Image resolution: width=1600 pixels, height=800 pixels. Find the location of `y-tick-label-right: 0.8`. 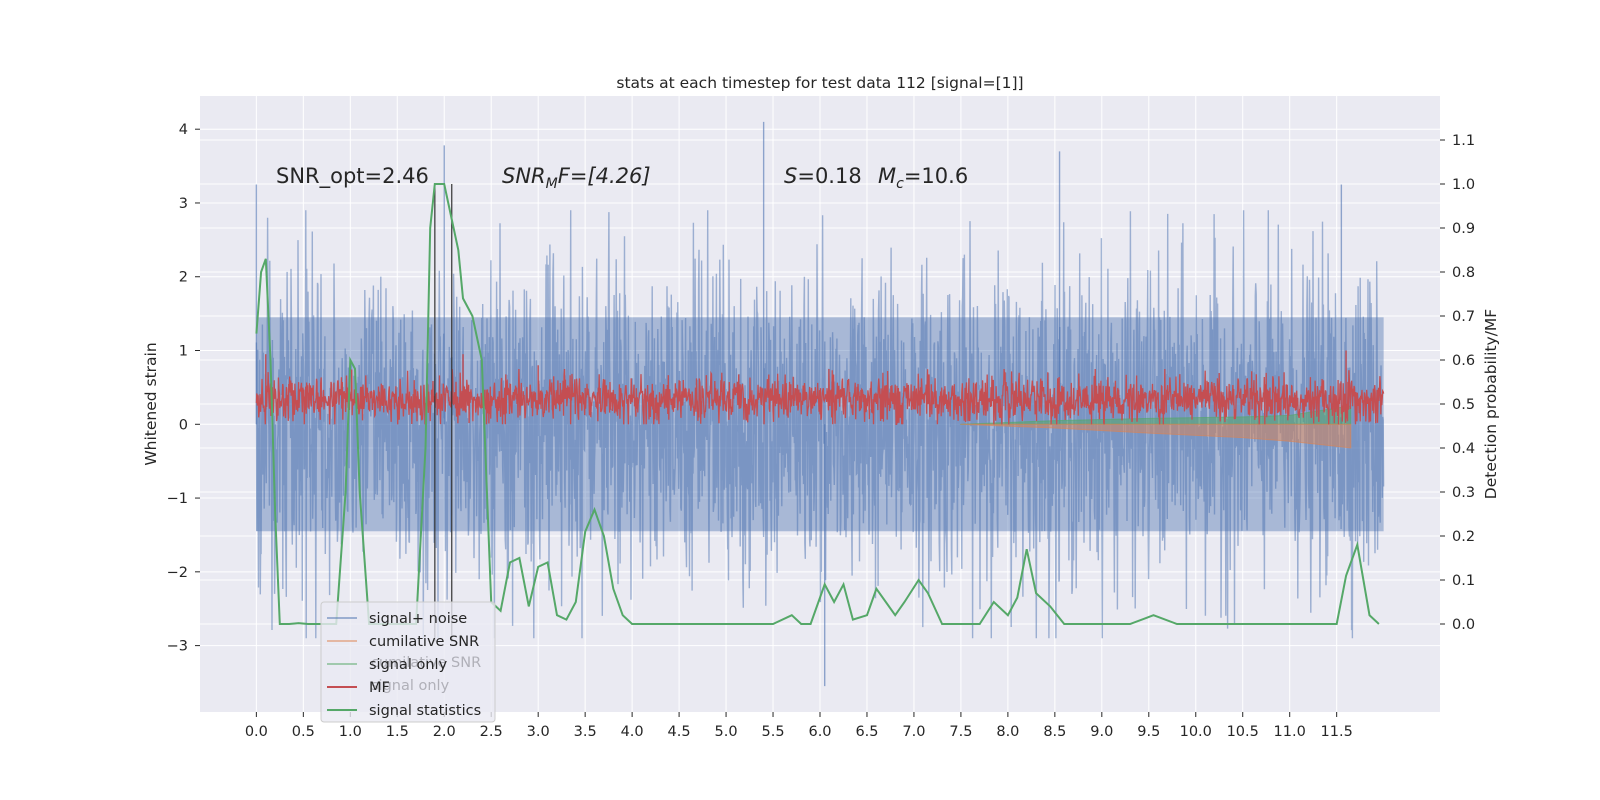

y-tick-label-right: 0.8 is located at coordinates (1463, 273).